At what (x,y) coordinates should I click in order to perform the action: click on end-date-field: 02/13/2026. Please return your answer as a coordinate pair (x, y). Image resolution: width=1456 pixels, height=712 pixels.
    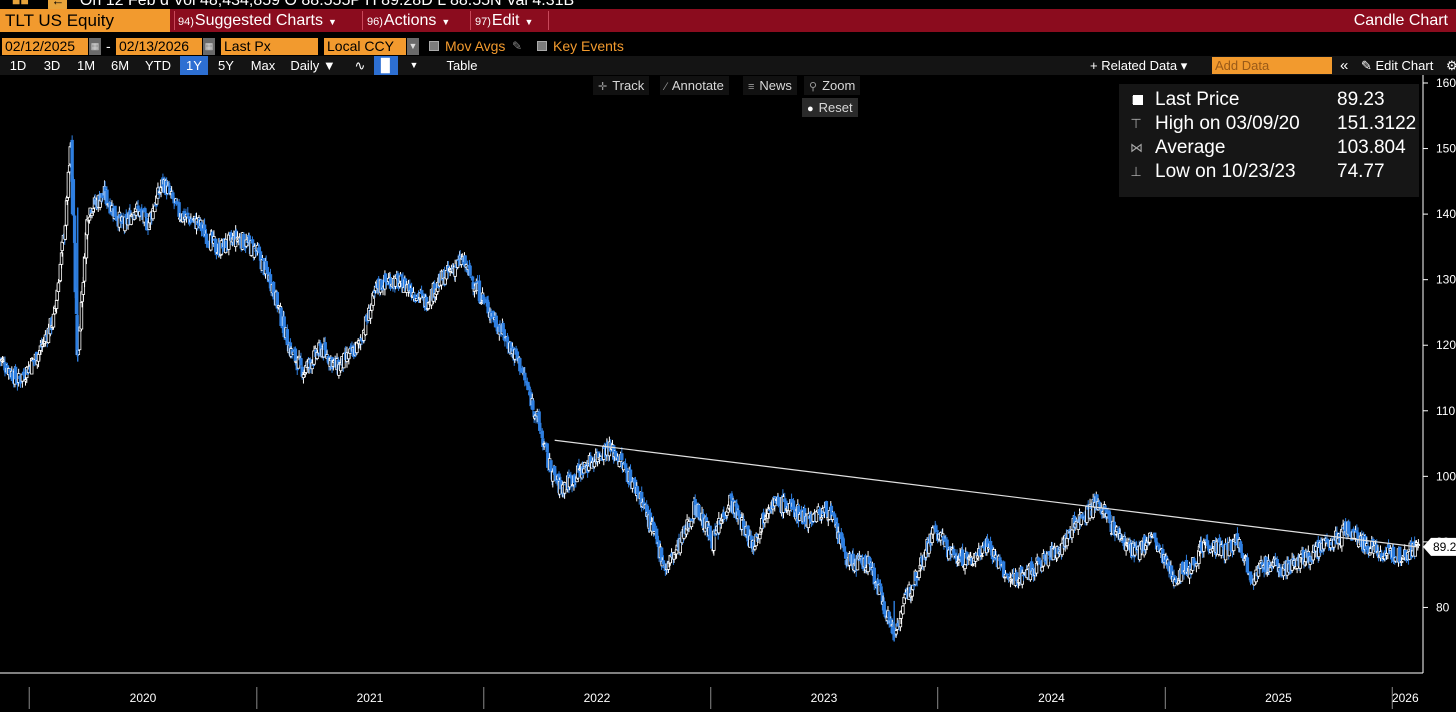
    Looking at the image, I should click on (159, 46).